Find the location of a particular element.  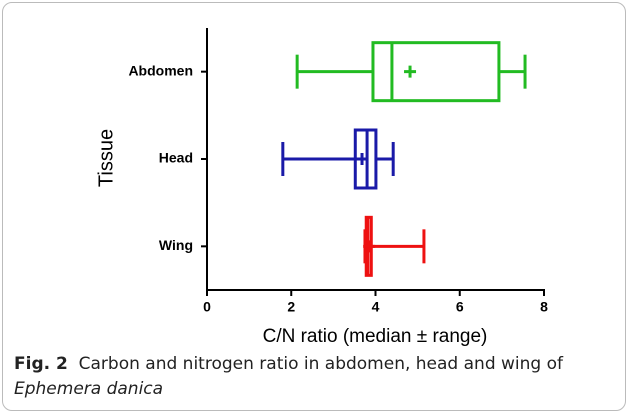

y-axis-label: Tissue is located at coordinates (106, 158).